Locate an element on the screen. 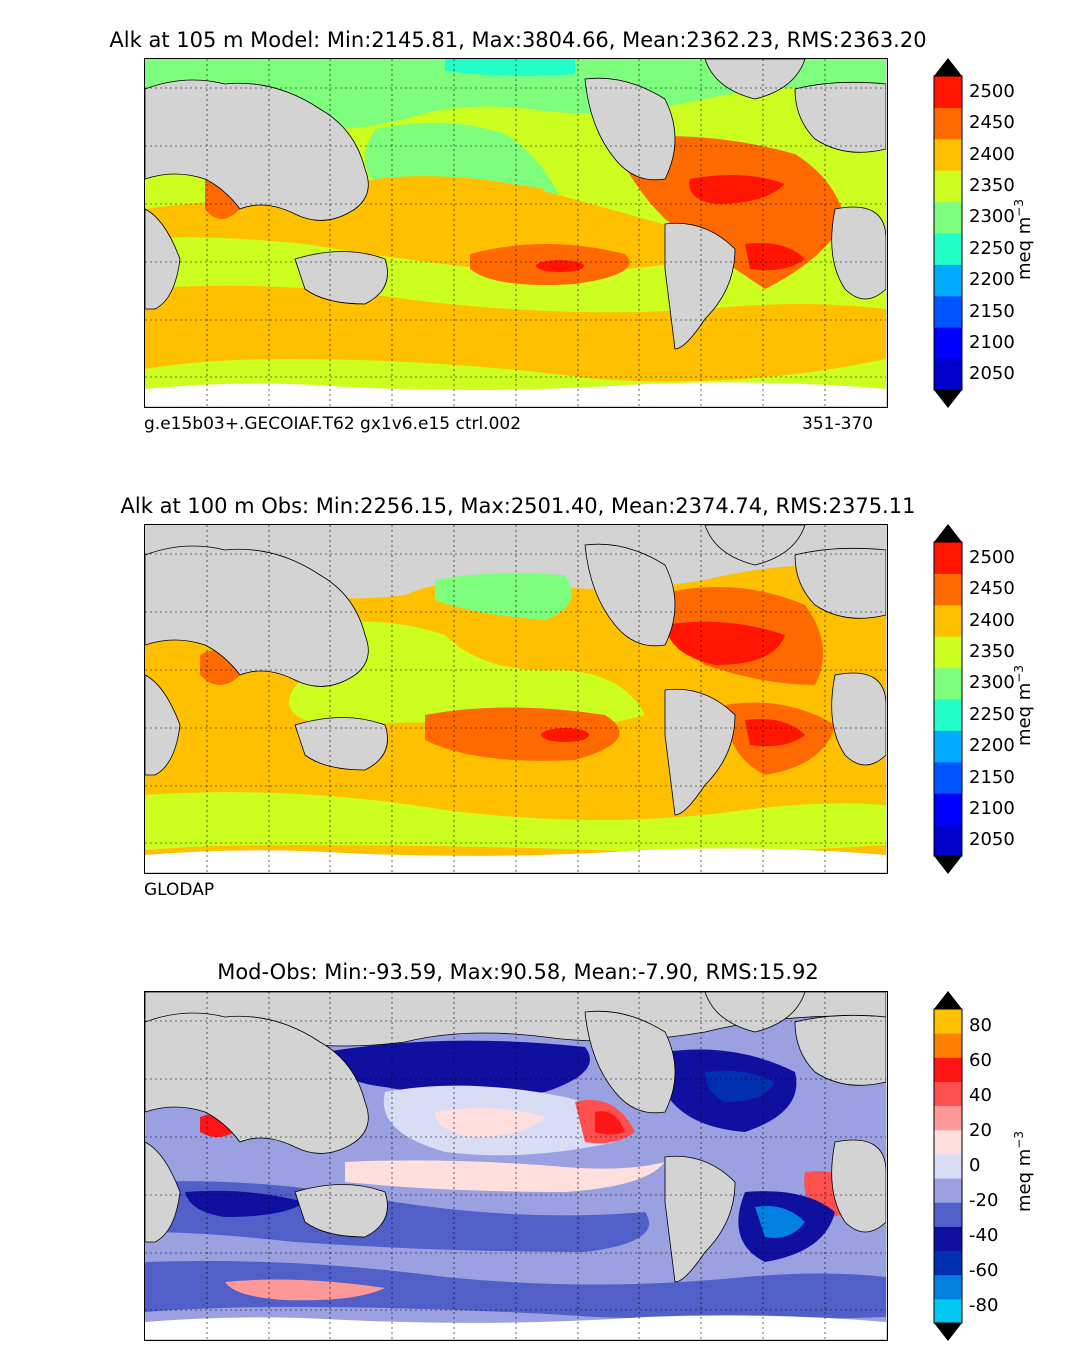 The width and height of the screenshot is (1089, 1372). north-land-mask is located at coordinates (515, 562).